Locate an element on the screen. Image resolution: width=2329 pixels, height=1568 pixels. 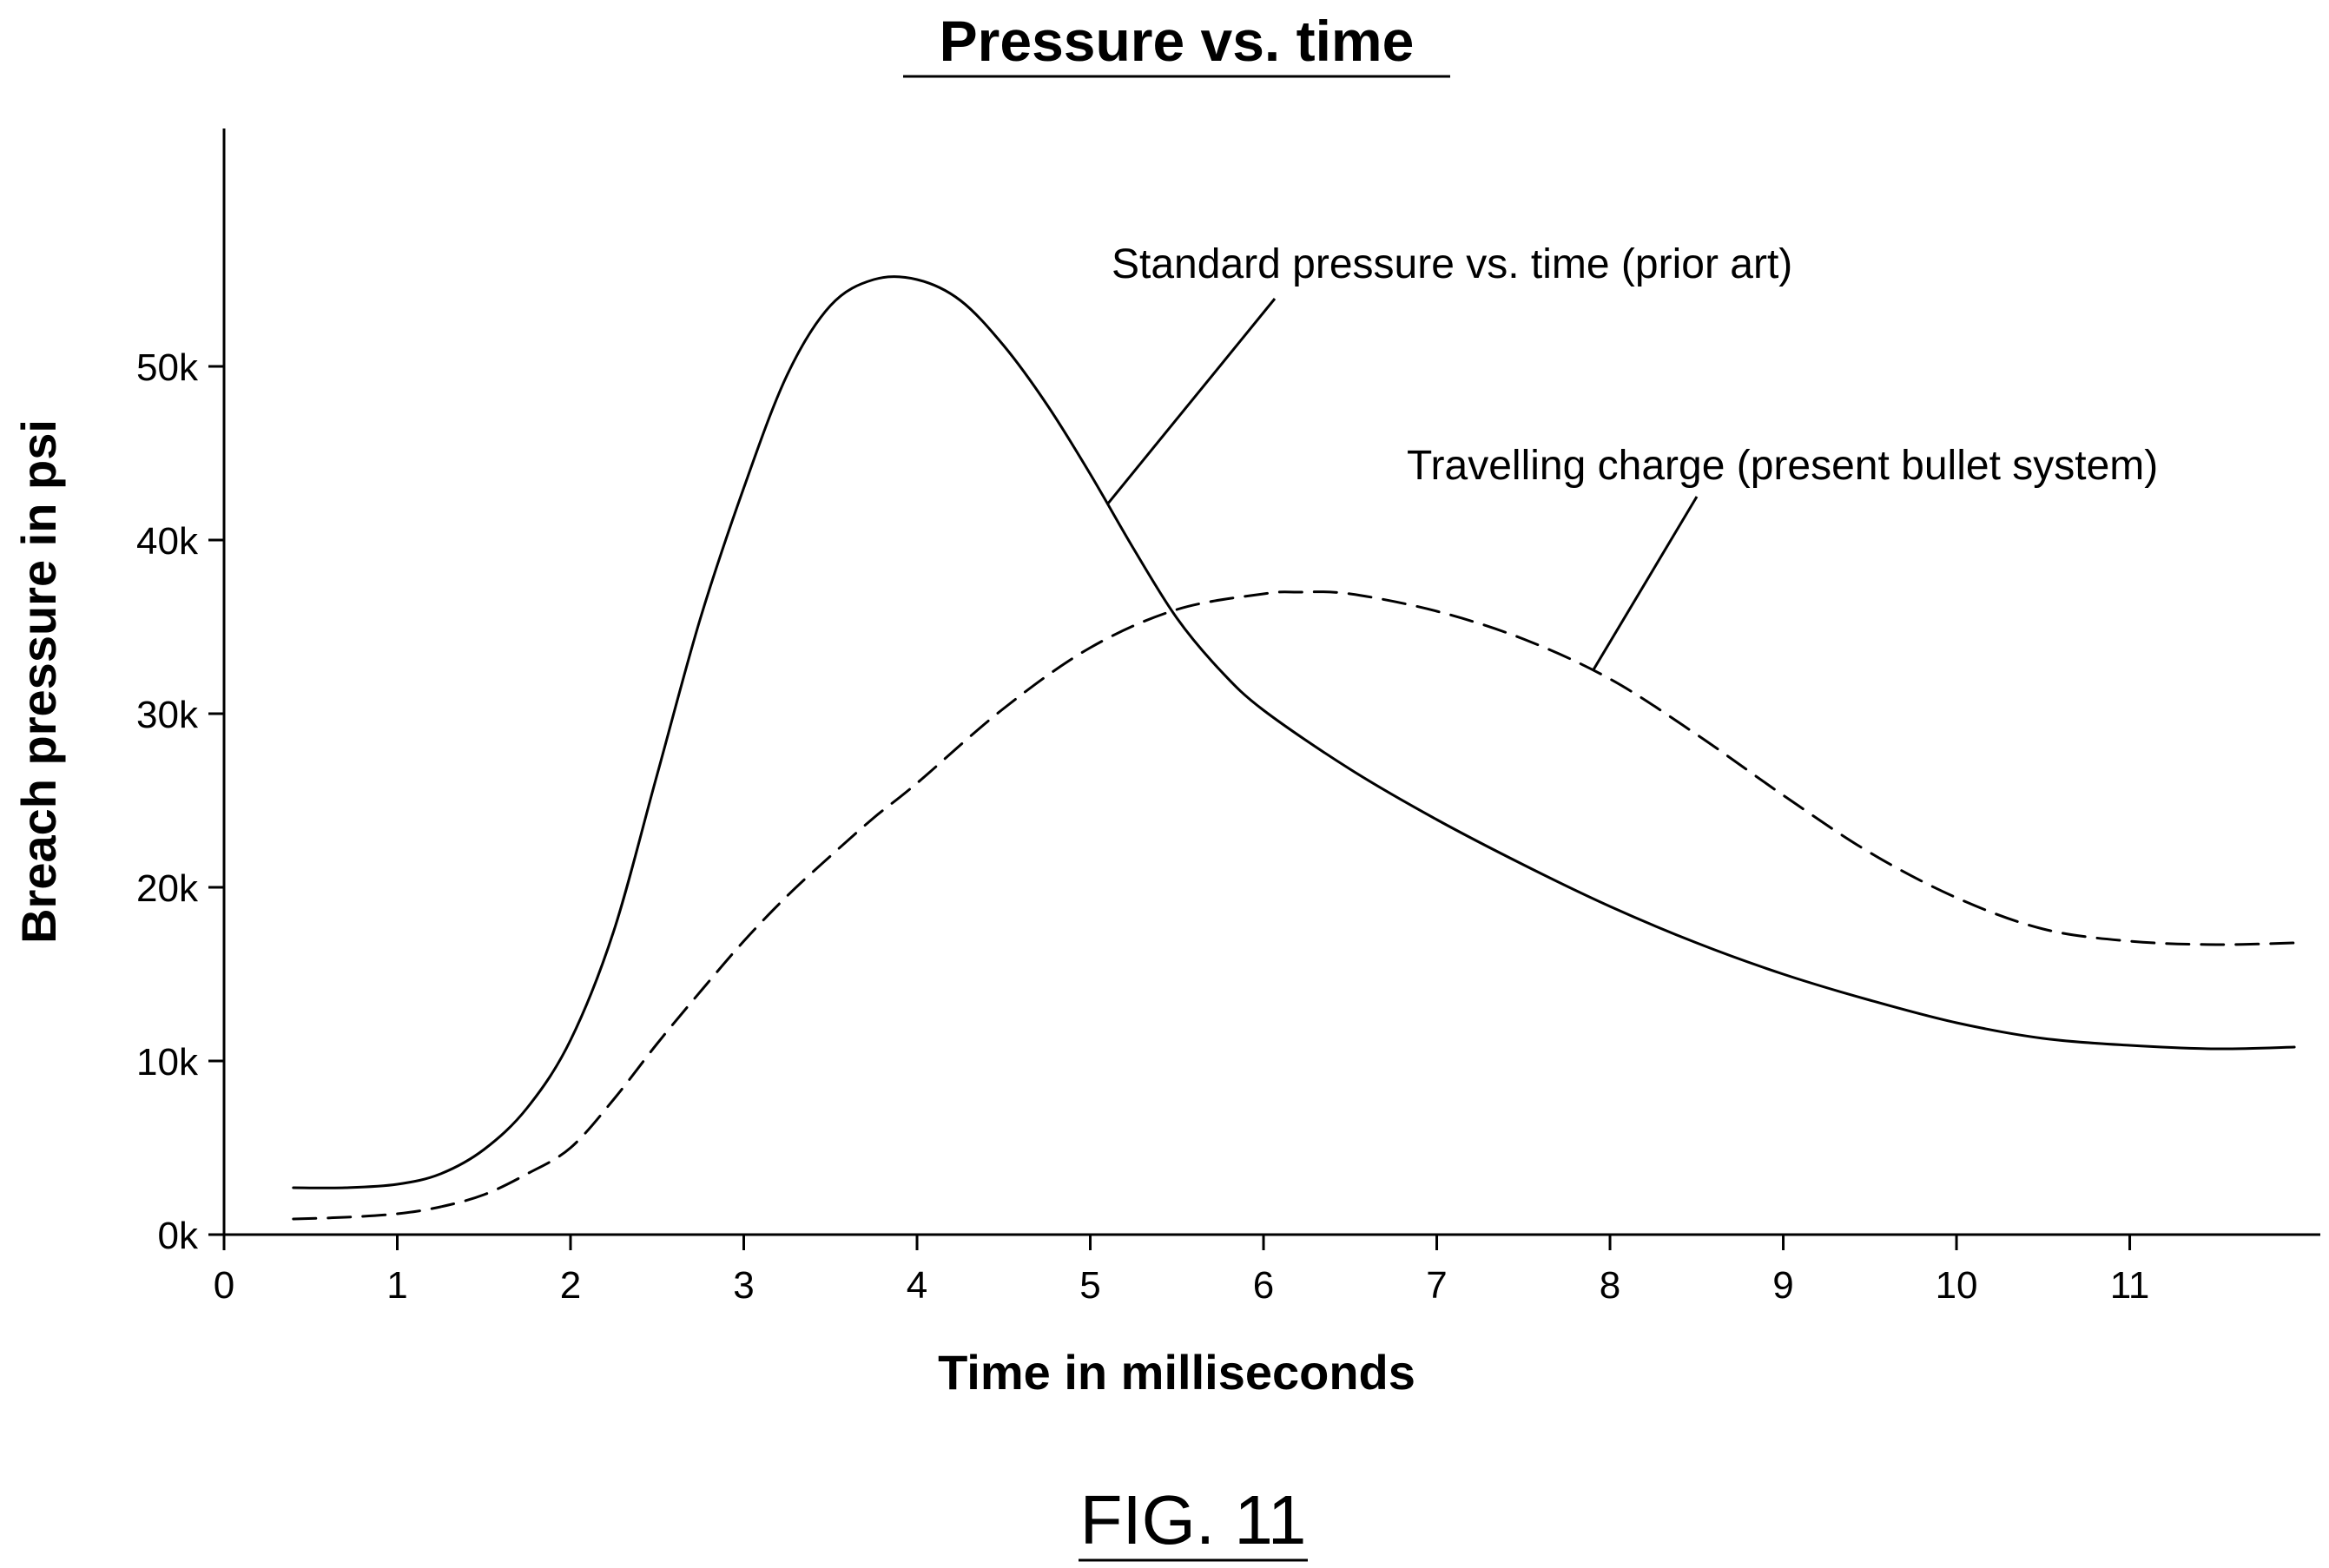
x-tick-label-8: 8 is located at coordinates (1610, 1285).